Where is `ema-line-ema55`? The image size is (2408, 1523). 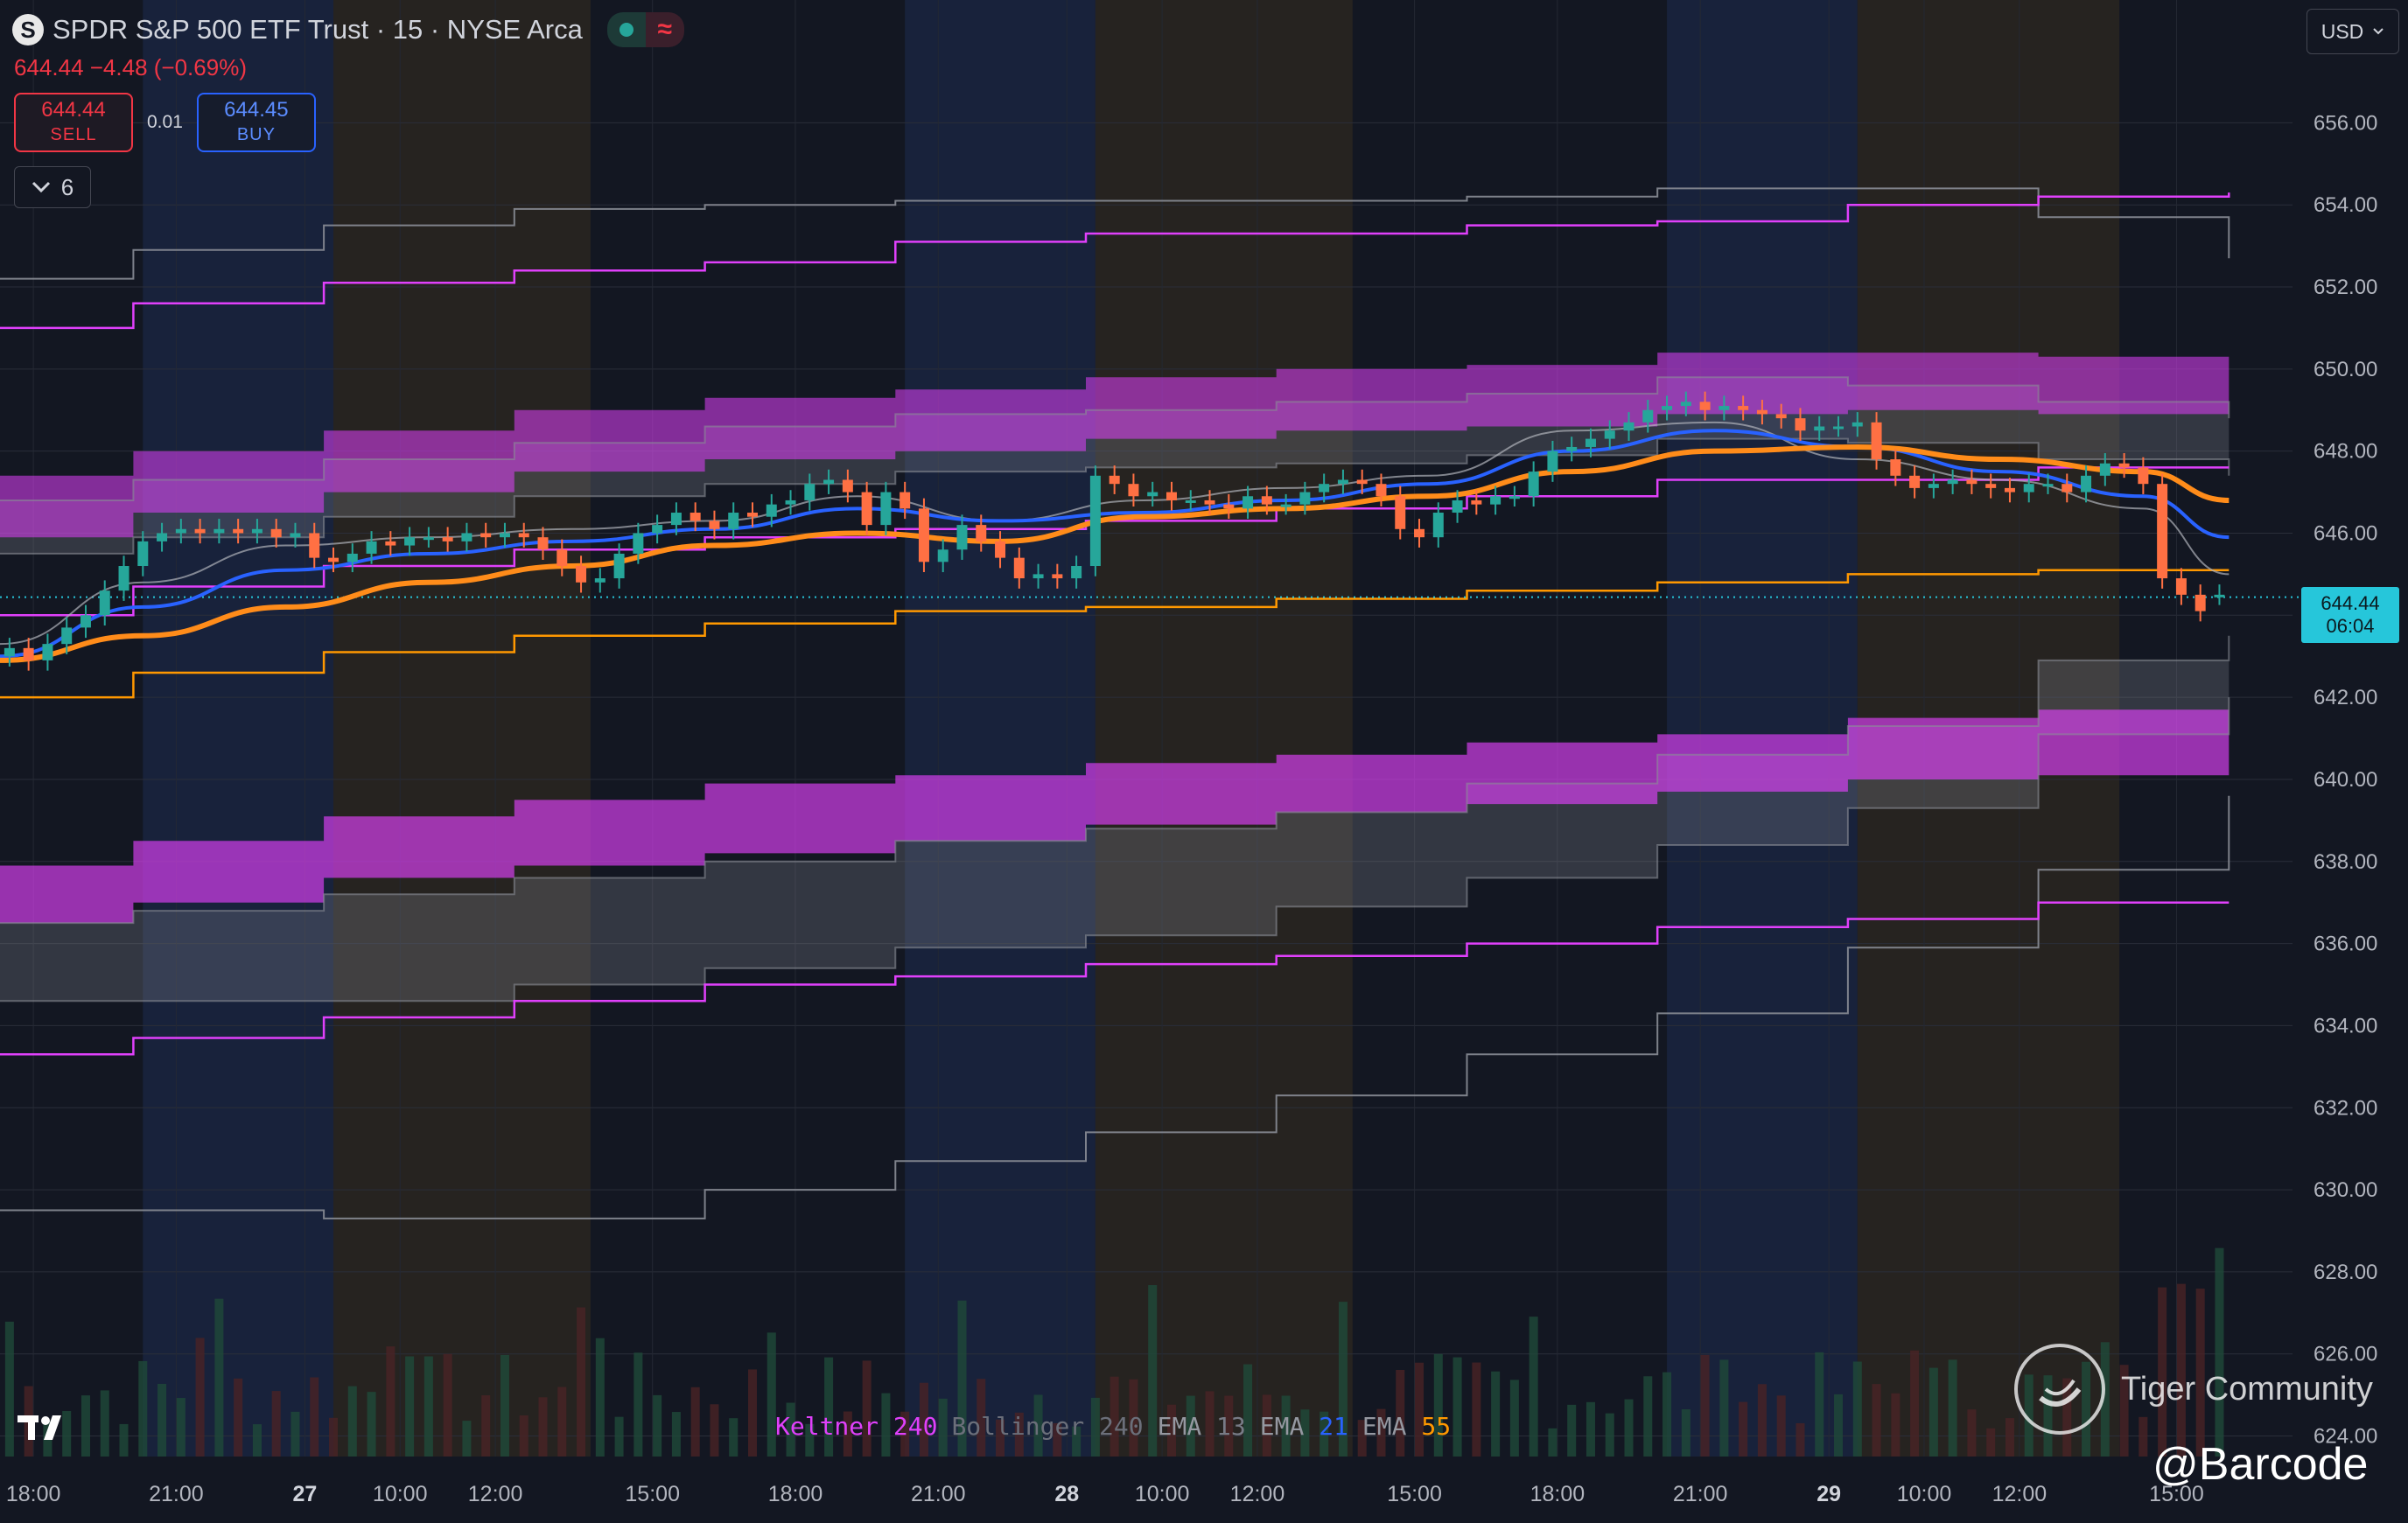 ema-line-ema55 is located at coordinates (1115, 553).